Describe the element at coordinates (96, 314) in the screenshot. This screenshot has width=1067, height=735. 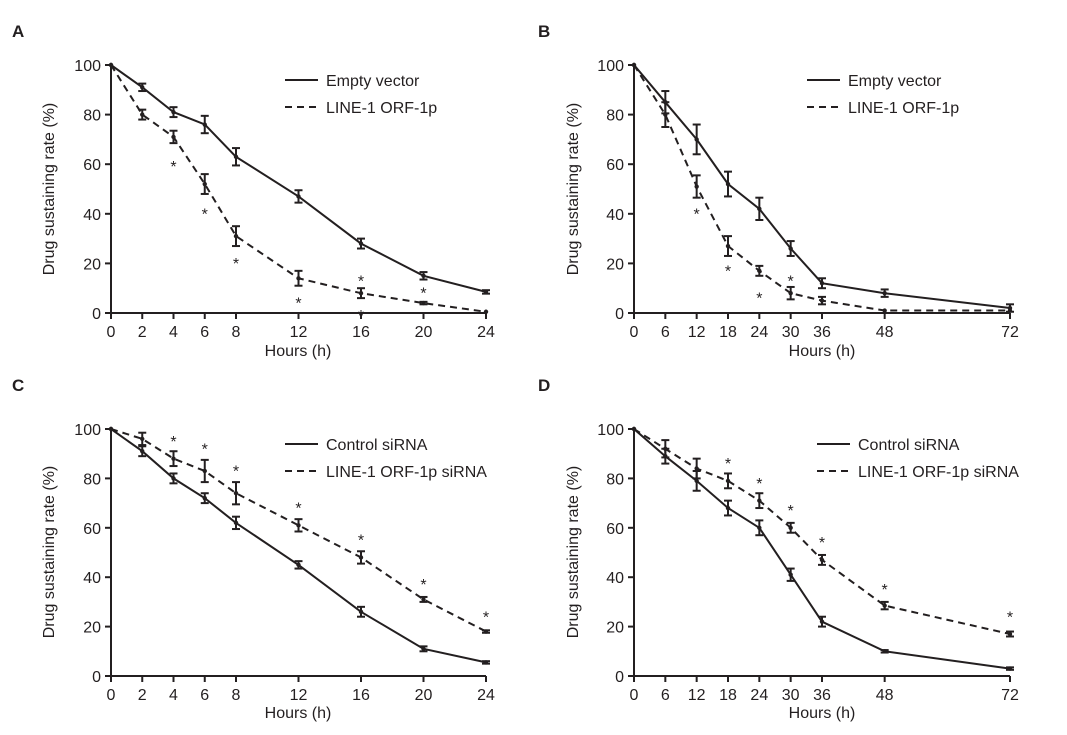
I see `y-tick-label: 0` at that location.